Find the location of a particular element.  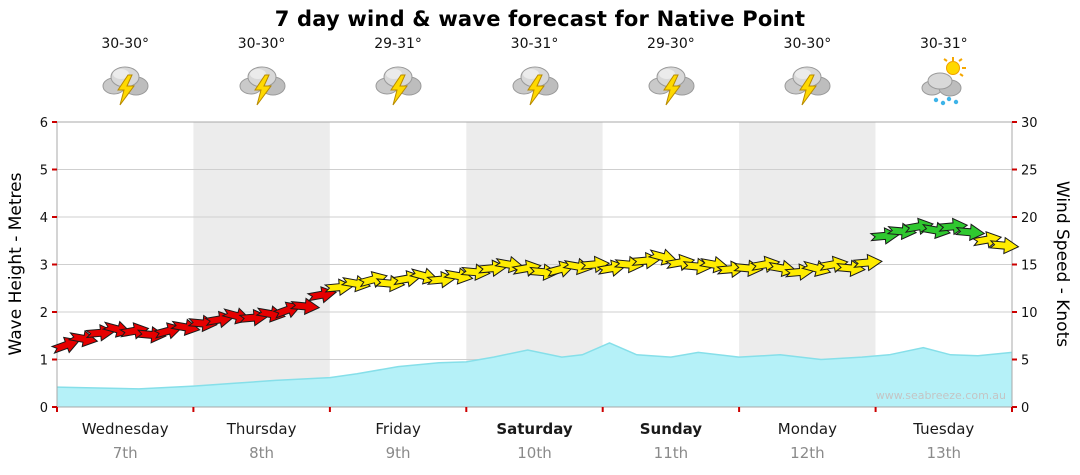

left-tick-label: 2 is located at coordinates (44, 313).